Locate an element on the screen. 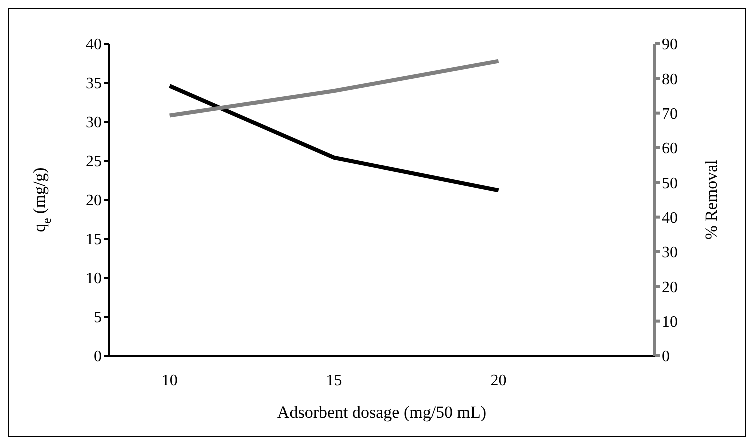 The image size is (754, 445). y-tick-label: 0 is located at coordinates (98, 357).